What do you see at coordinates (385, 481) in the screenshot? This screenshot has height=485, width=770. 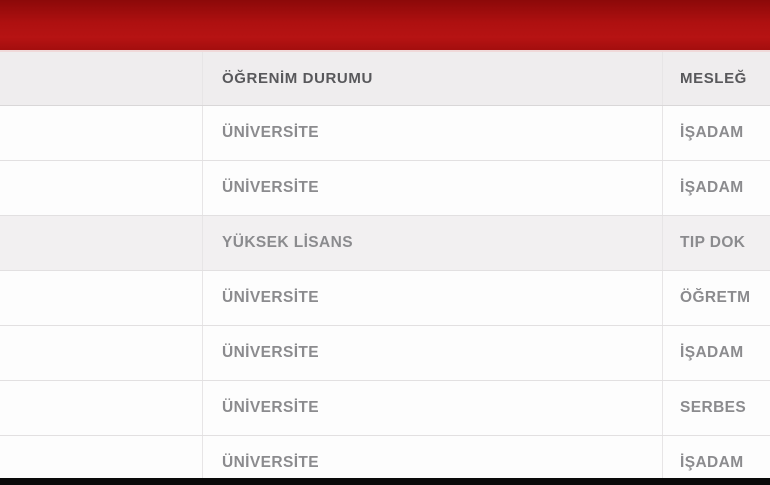 I see `bottom-black-bar` at bounding box center [385, 481].